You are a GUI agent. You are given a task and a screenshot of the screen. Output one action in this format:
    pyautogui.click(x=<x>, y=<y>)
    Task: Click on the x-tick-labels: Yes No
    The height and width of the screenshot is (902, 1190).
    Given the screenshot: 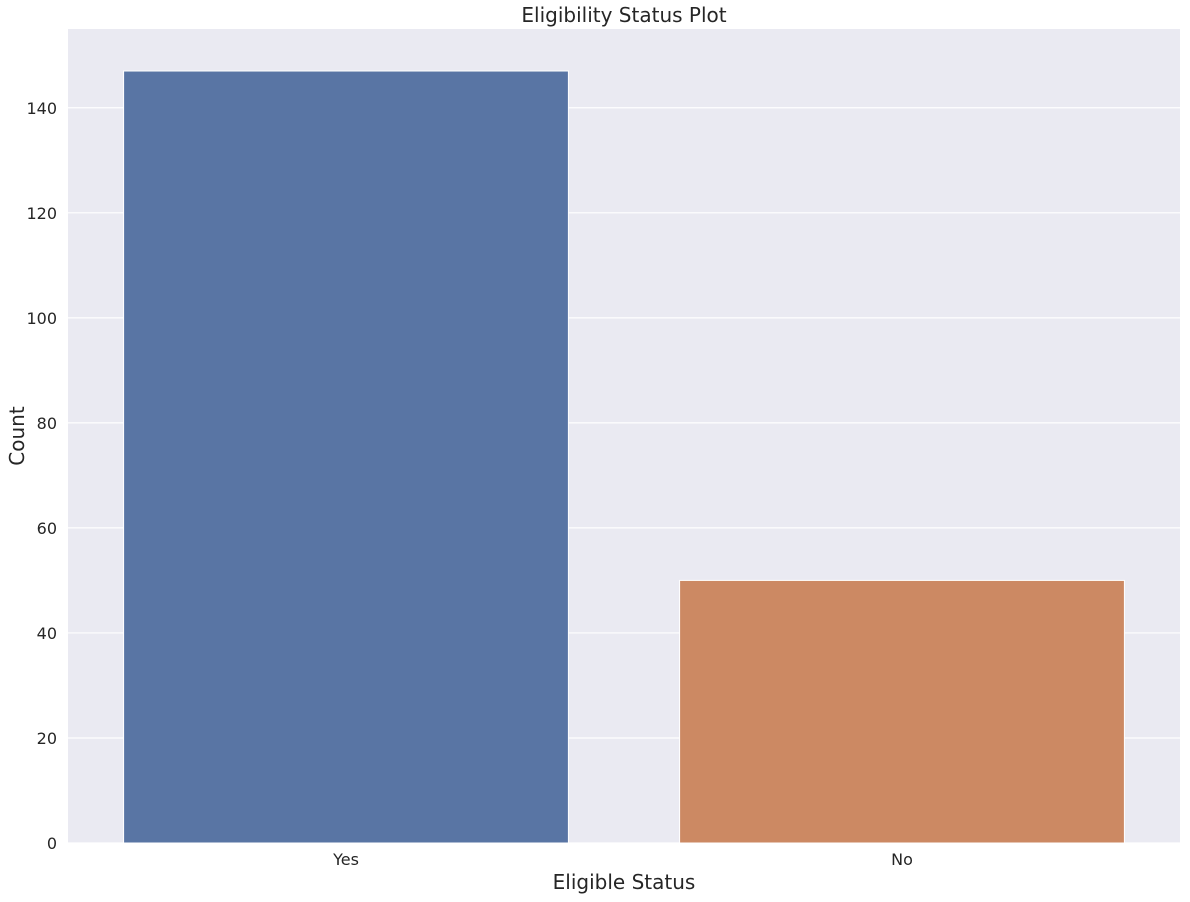 What is the action you would take?
    pyautogui.click(x=622, y=859)
    